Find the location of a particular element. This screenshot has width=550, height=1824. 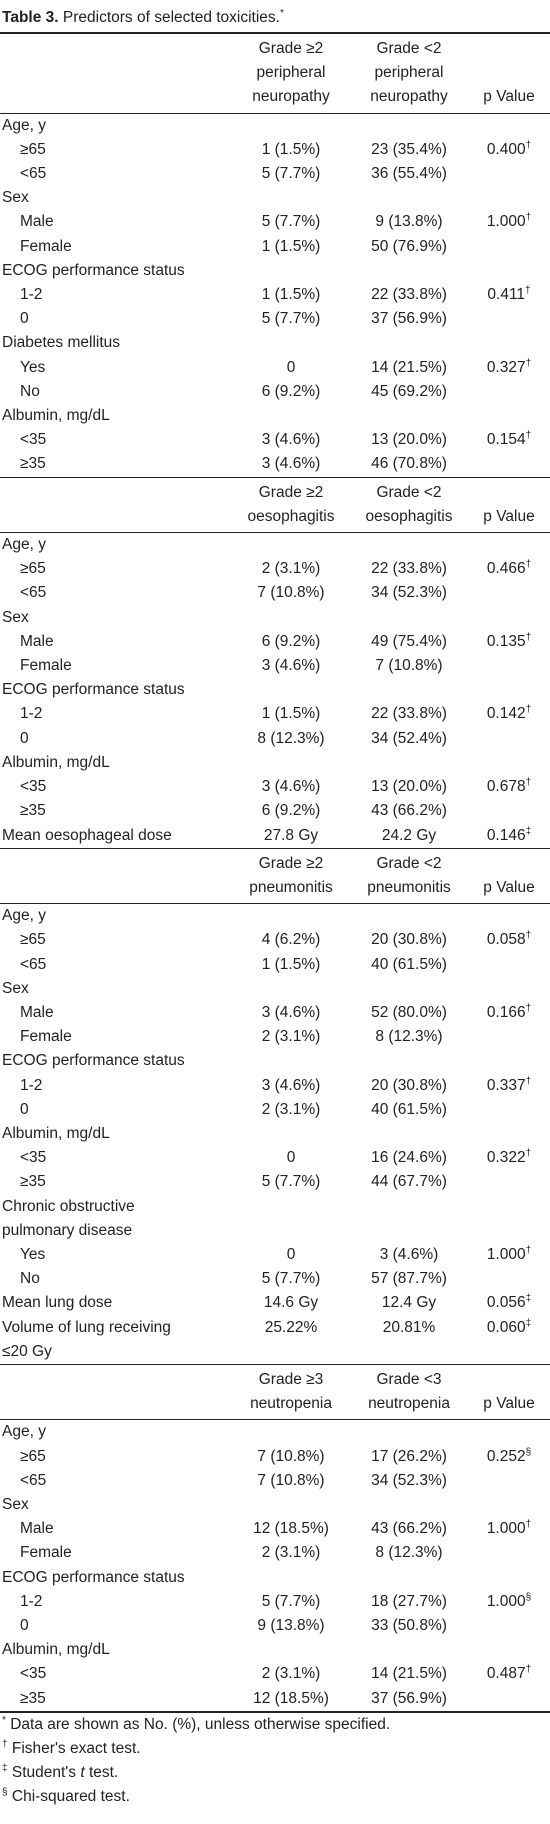

cell: 4 (6.2%) is located at coordinates (291, 940).